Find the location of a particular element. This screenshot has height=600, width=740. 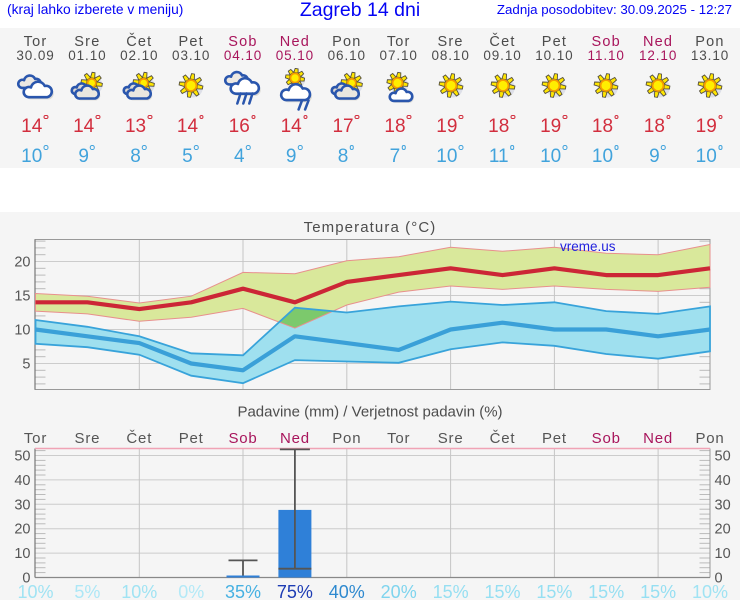

svg-text:Padavine (mm) / Verjetnost pad: Padavine (mm) / Verjetnost padavin (%) is located at coordinates (369, 412).